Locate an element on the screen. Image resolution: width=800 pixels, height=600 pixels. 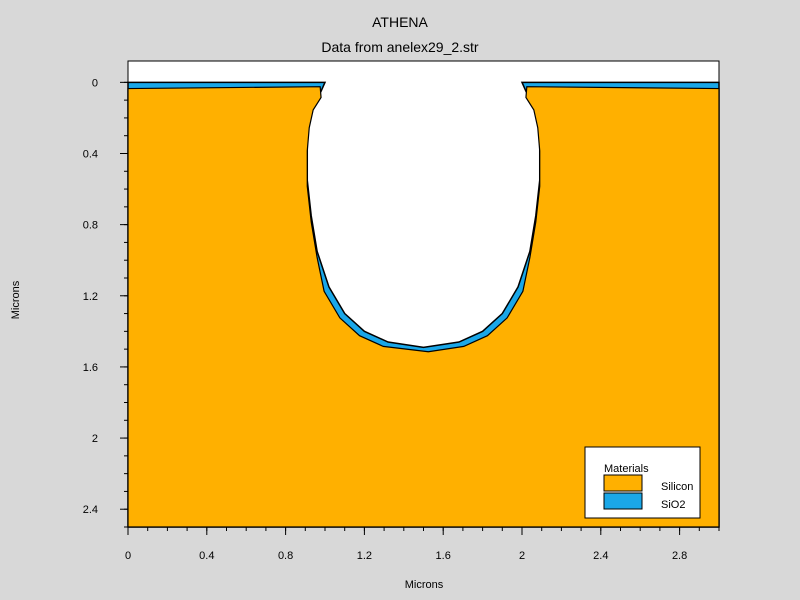
legend-label-silicon: Silicon is located at coordinates (677, 487).